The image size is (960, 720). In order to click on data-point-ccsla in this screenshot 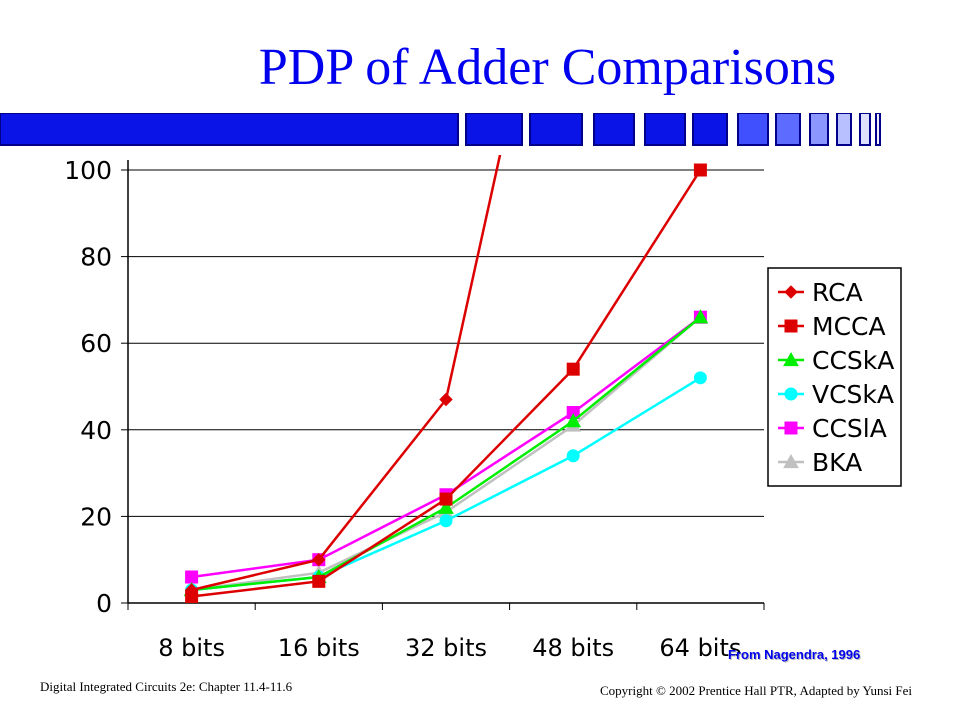, I will do `click(192, 577)`.